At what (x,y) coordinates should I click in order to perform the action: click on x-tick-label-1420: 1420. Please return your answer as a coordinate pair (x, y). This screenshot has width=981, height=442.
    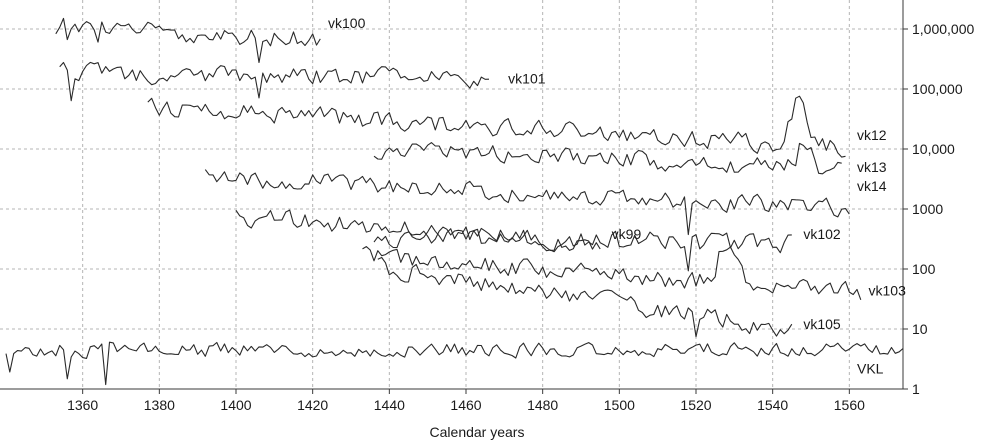
    Looking at the image, I should click on (312, 405).